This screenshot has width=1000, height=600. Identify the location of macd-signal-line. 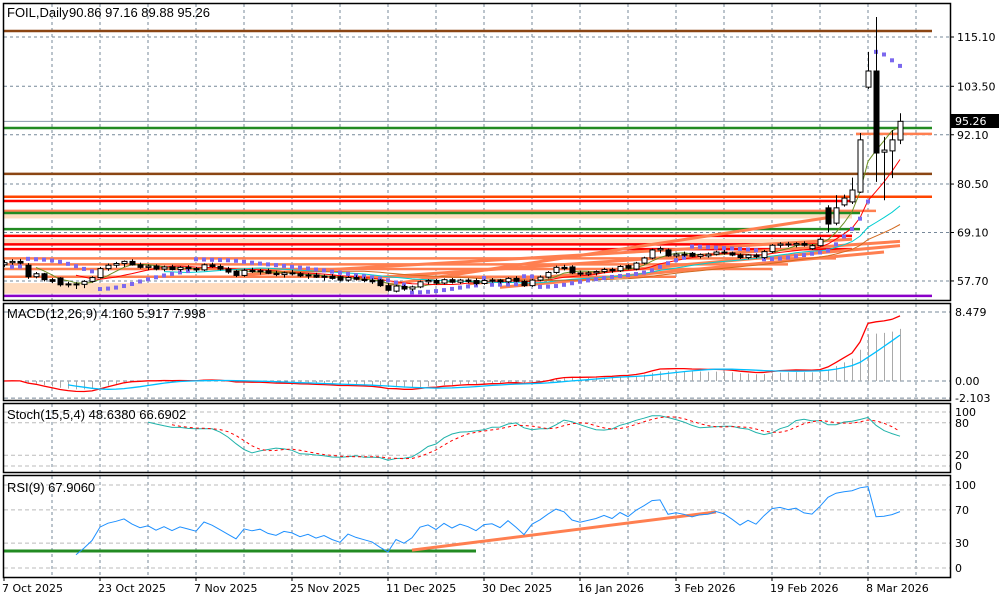
(484, 362).